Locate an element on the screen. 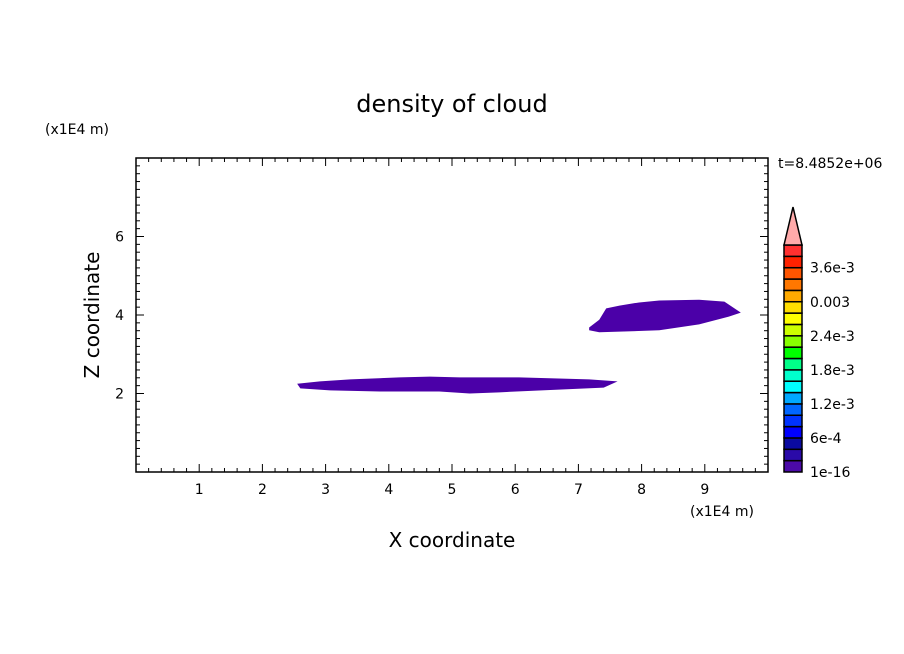  colorbar-label: 1.2e-3 is located at coordinates (832, 405).